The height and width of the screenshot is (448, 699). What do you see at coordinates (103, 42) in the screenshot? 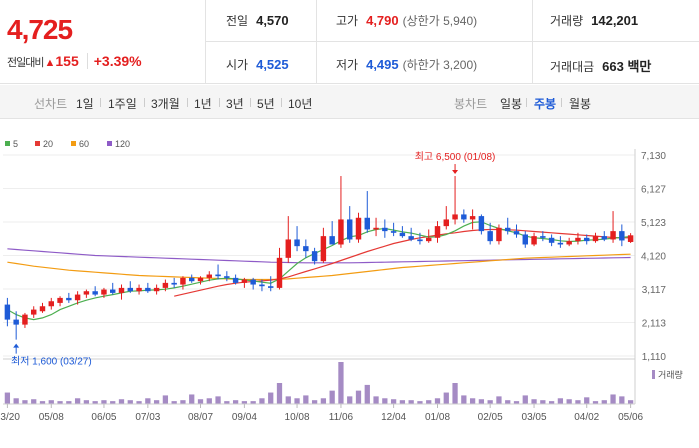
I see `price-summary: 4,725 전일대비▲155 +3.39%` at bounding box center [103, 42].